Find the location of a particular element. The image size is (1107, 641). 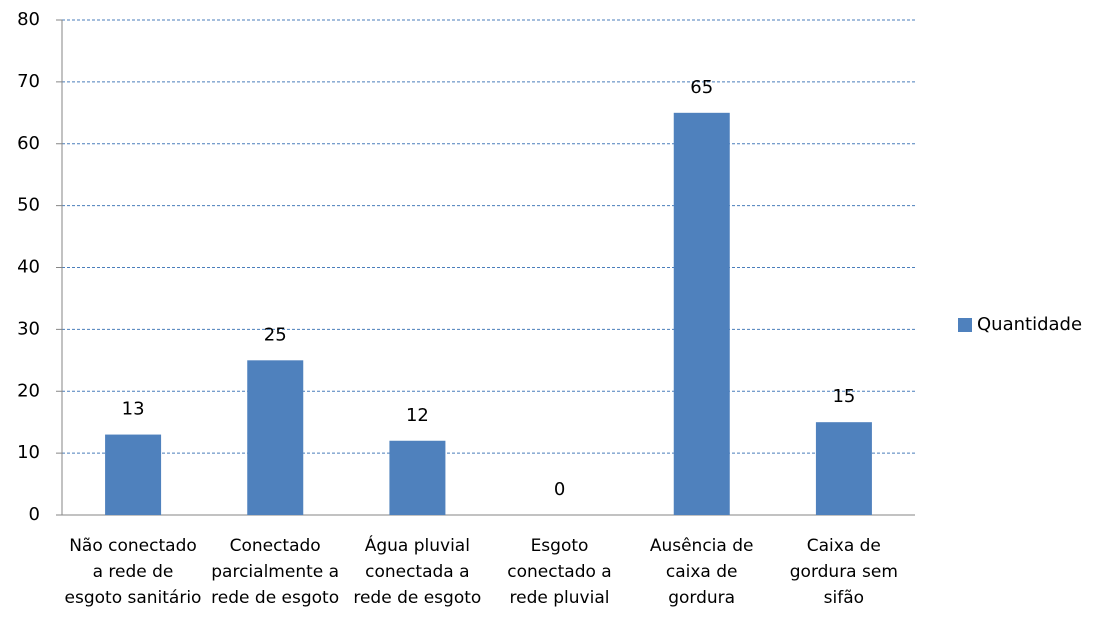

y-tick-label: 20 is located at coordinates (28, 390).